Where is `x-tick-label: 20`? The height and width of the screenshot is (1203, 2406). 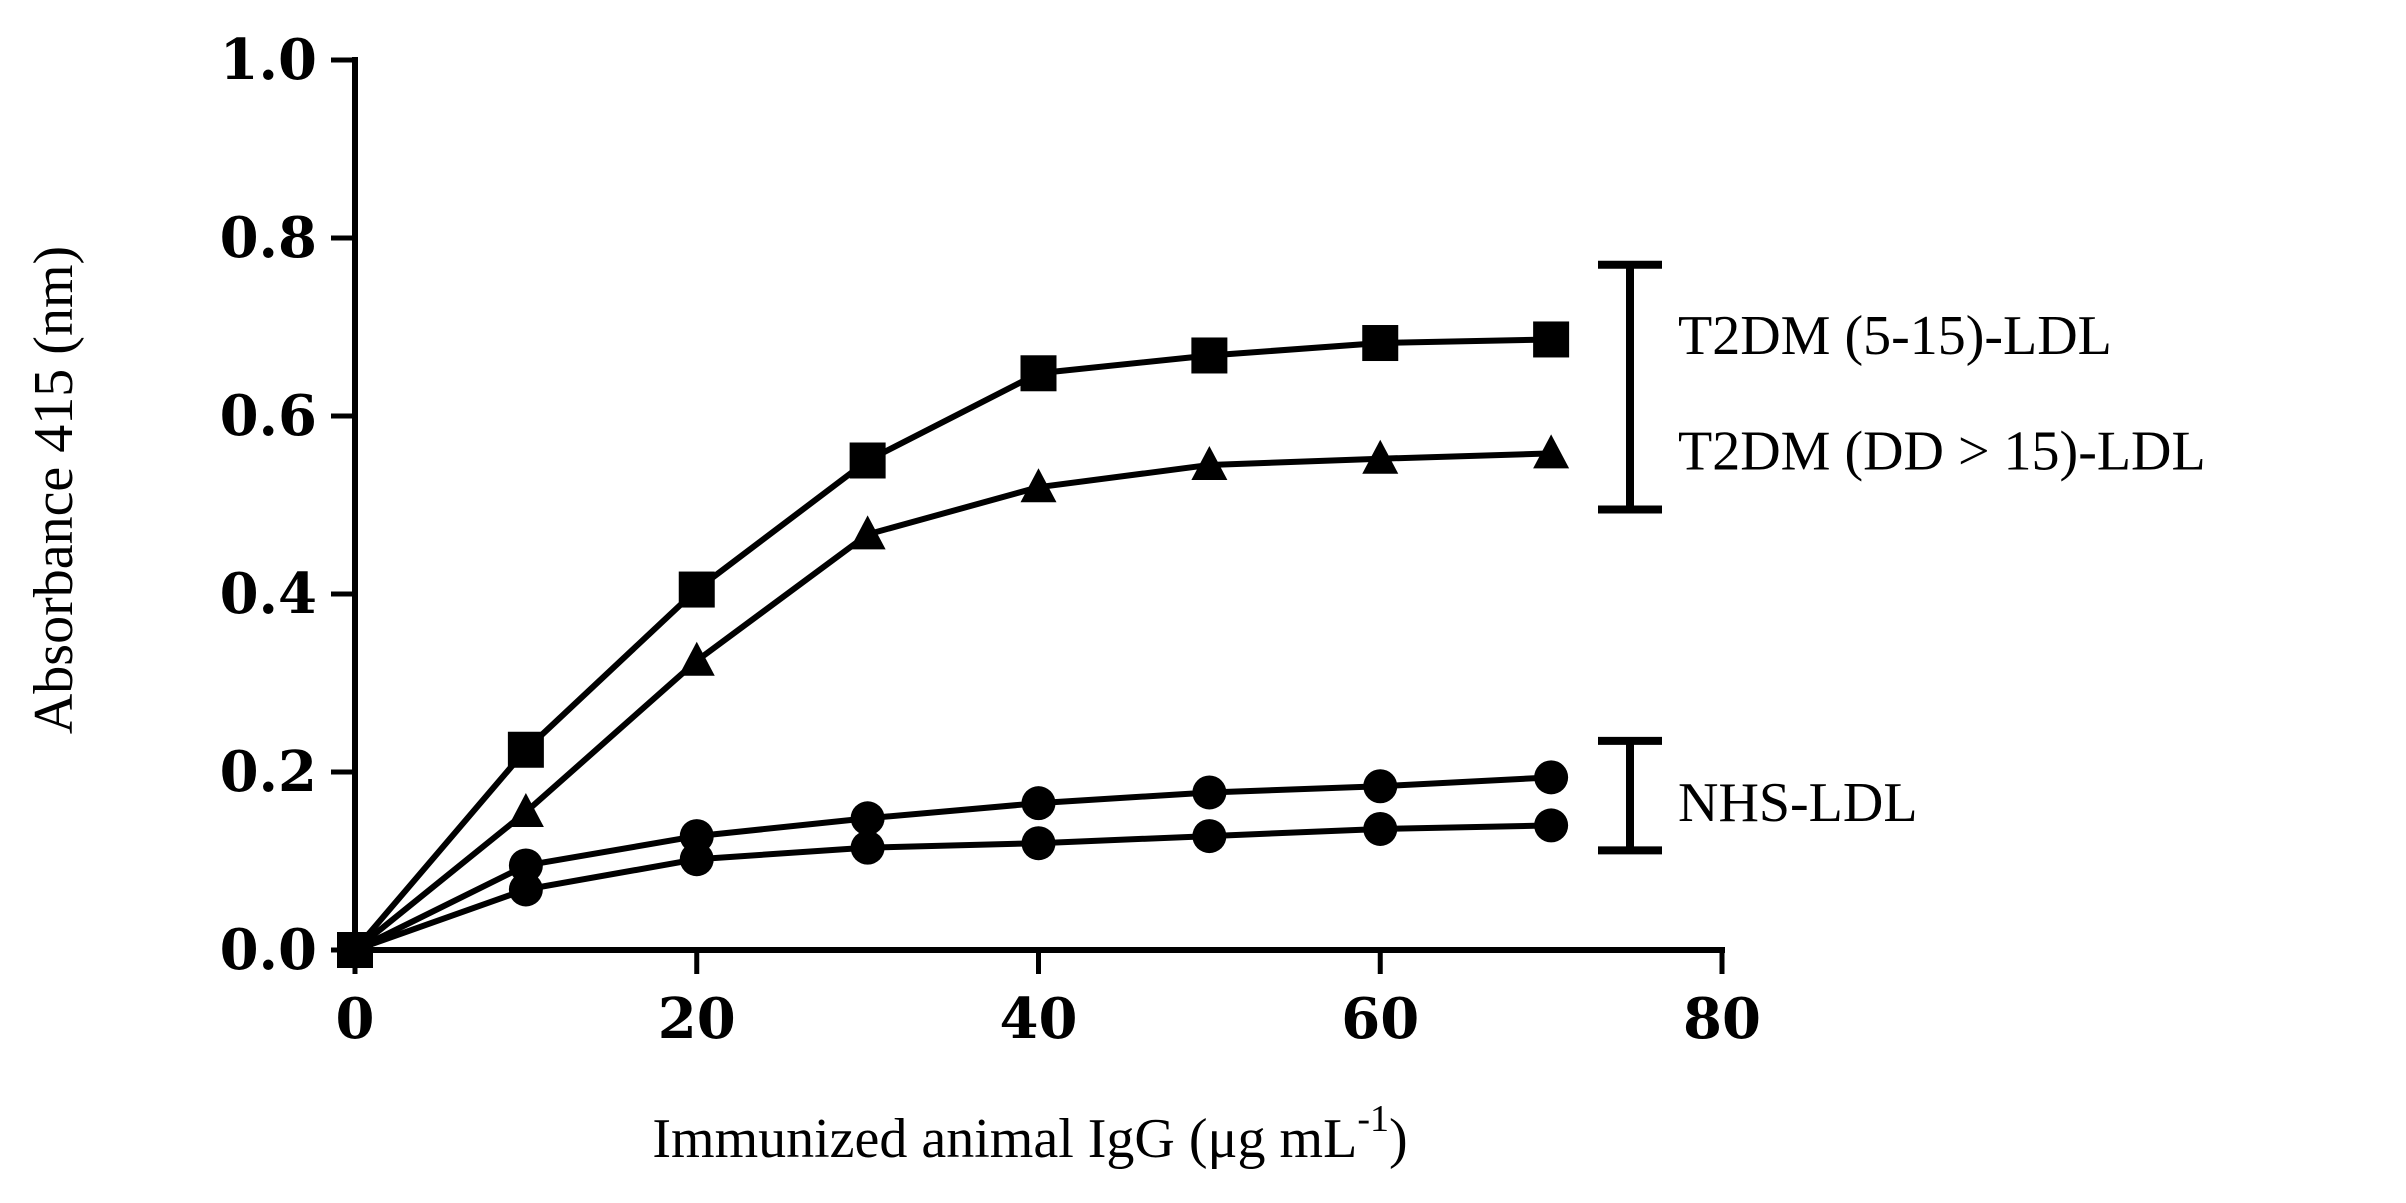 x-tick-label: 20 is located at coordinates (697, 1019).